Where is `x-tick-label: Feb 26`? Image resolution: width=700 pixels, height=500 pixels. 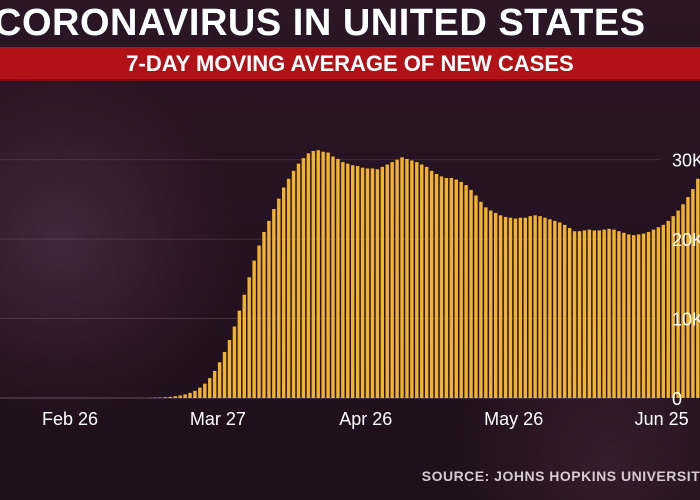 x-tick-label: Feb 26 is located at coordinates (70, 419).